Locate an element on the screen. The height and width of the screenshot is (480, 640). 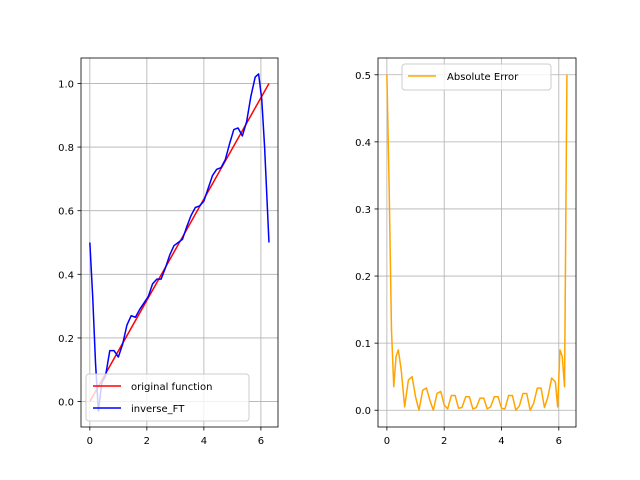
legend-inverse-ft-label: inverse_FT is located at coordinates (158, 409).